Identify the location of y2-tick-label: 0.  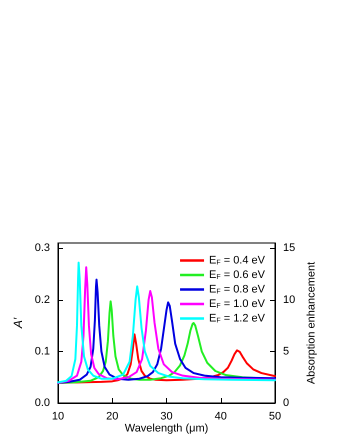
(286, 403).